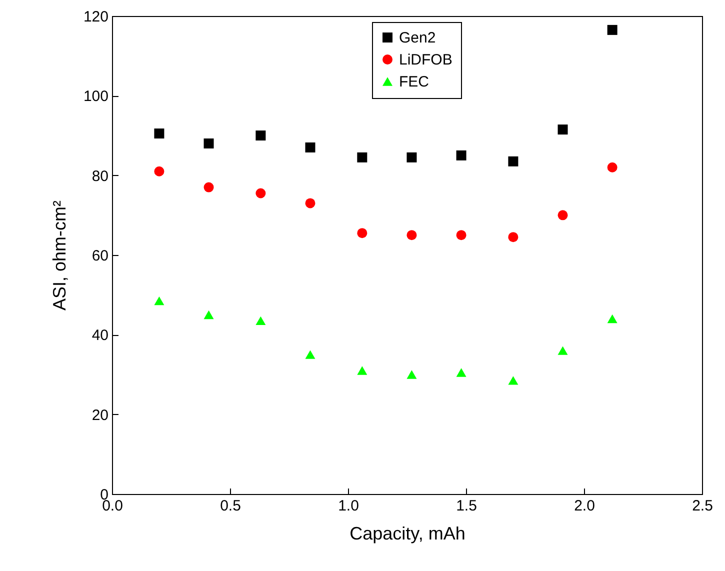 This screenshot has width=725, height=571. Describe the element at coordinates (408, 534) in the screenshot. I see `x-axis-title: Capacity, mAh` at that location.